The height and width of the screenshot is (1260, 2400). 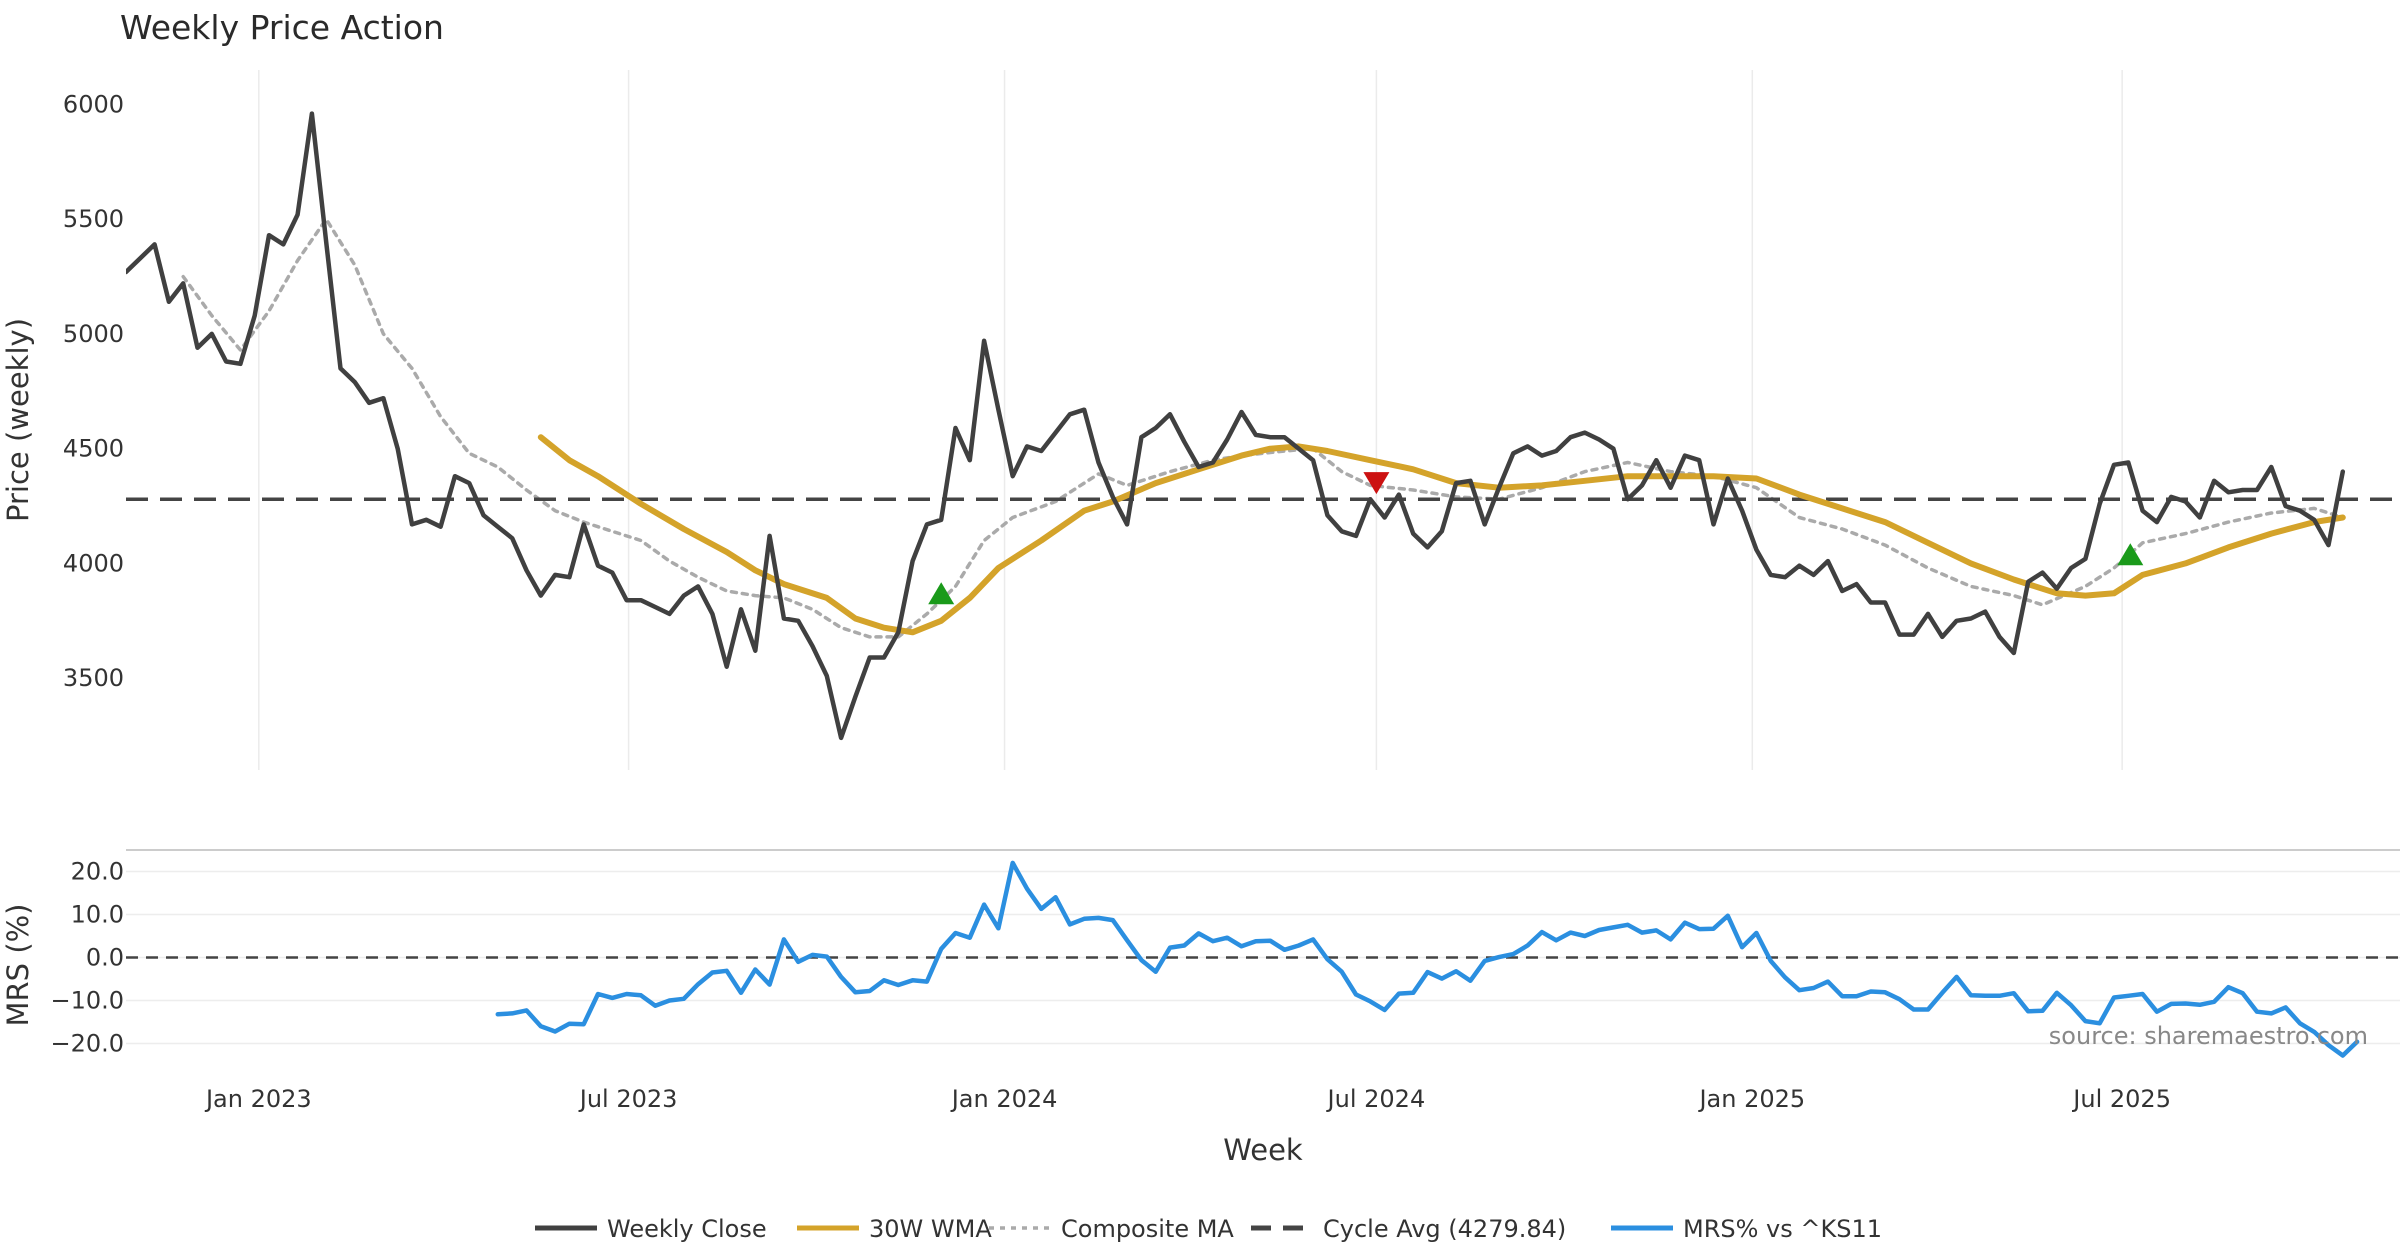 What do you see at coordinates (93, 391) in the screenshot?
I see `price-y-ticks: 3500 4000 4500 5000 5500 6000` at bounding box center [93, 391].